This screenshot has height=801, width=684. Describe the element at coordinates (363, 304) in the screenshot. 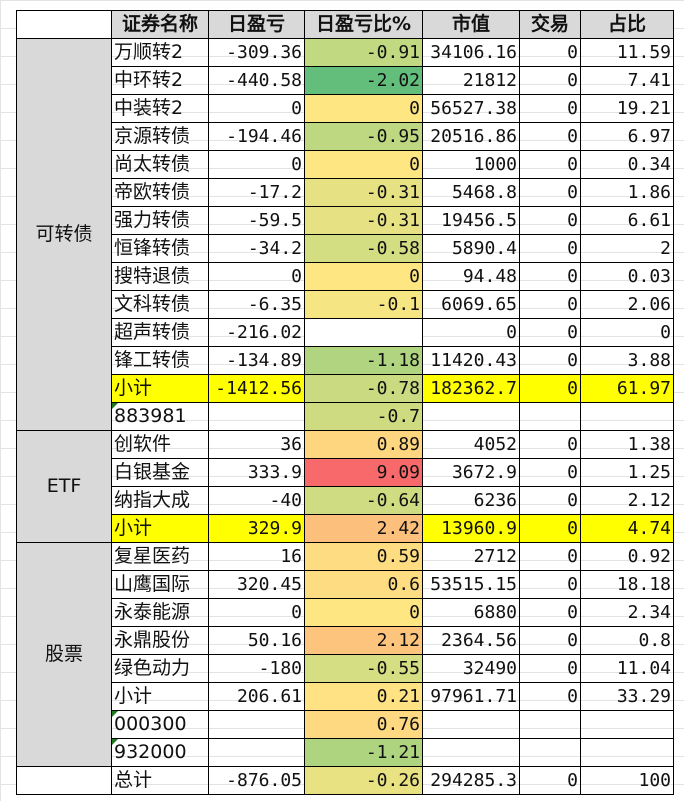

I see `daily-pnl-pct-cell: -0.1` at that location.